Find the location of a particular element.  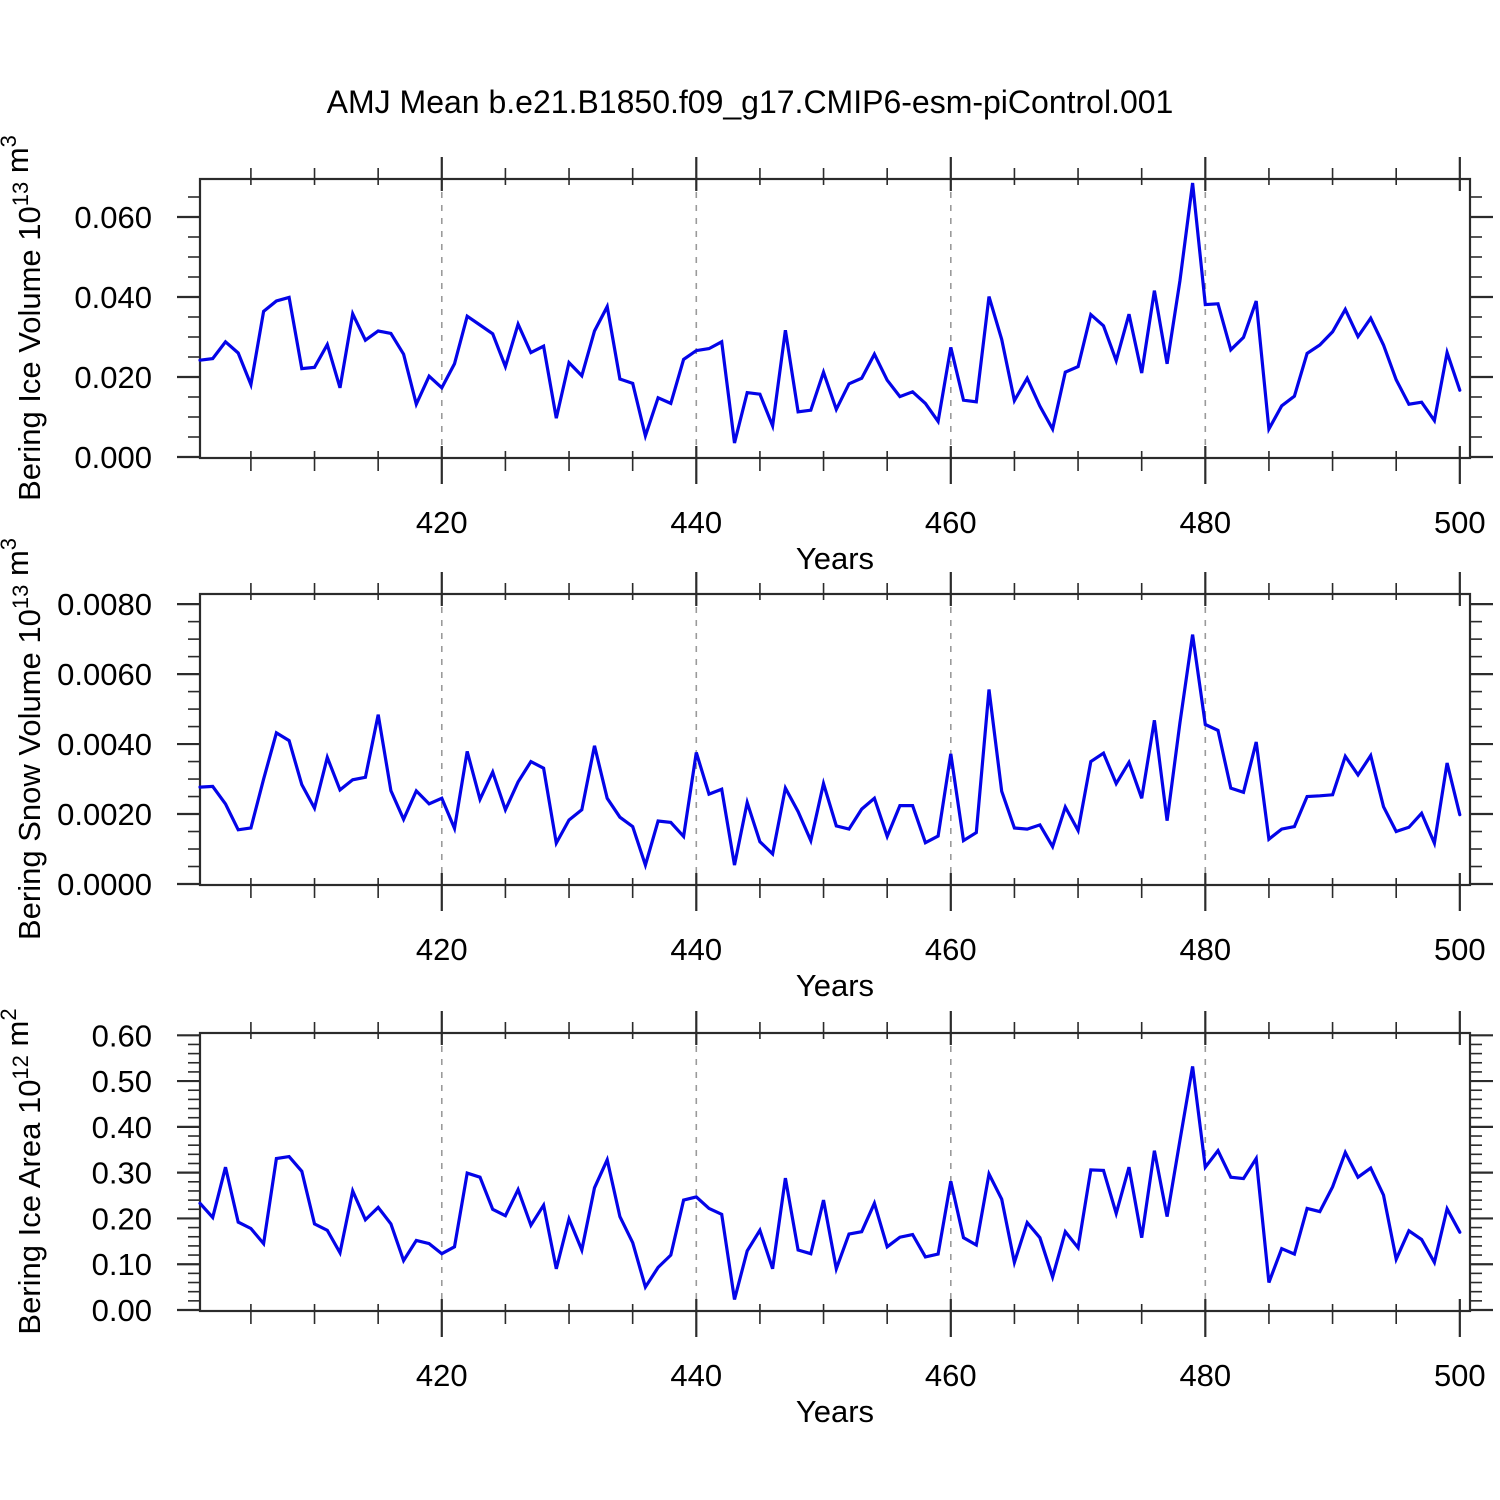

y-tick-label: 0.30 is located at coordinates (122, 1173).